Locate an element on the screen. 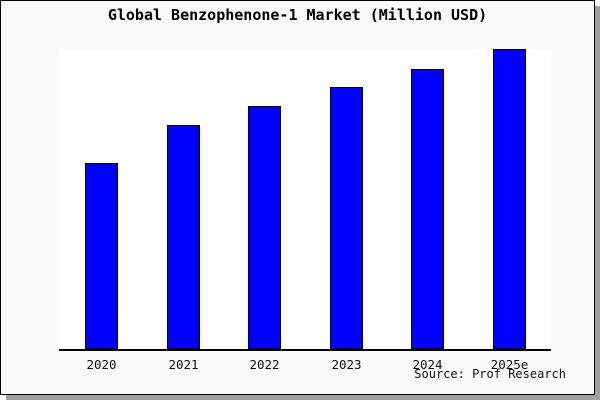 This screenshot has width=600, height=400. bar-2021 is located at coordinates (183, 237).